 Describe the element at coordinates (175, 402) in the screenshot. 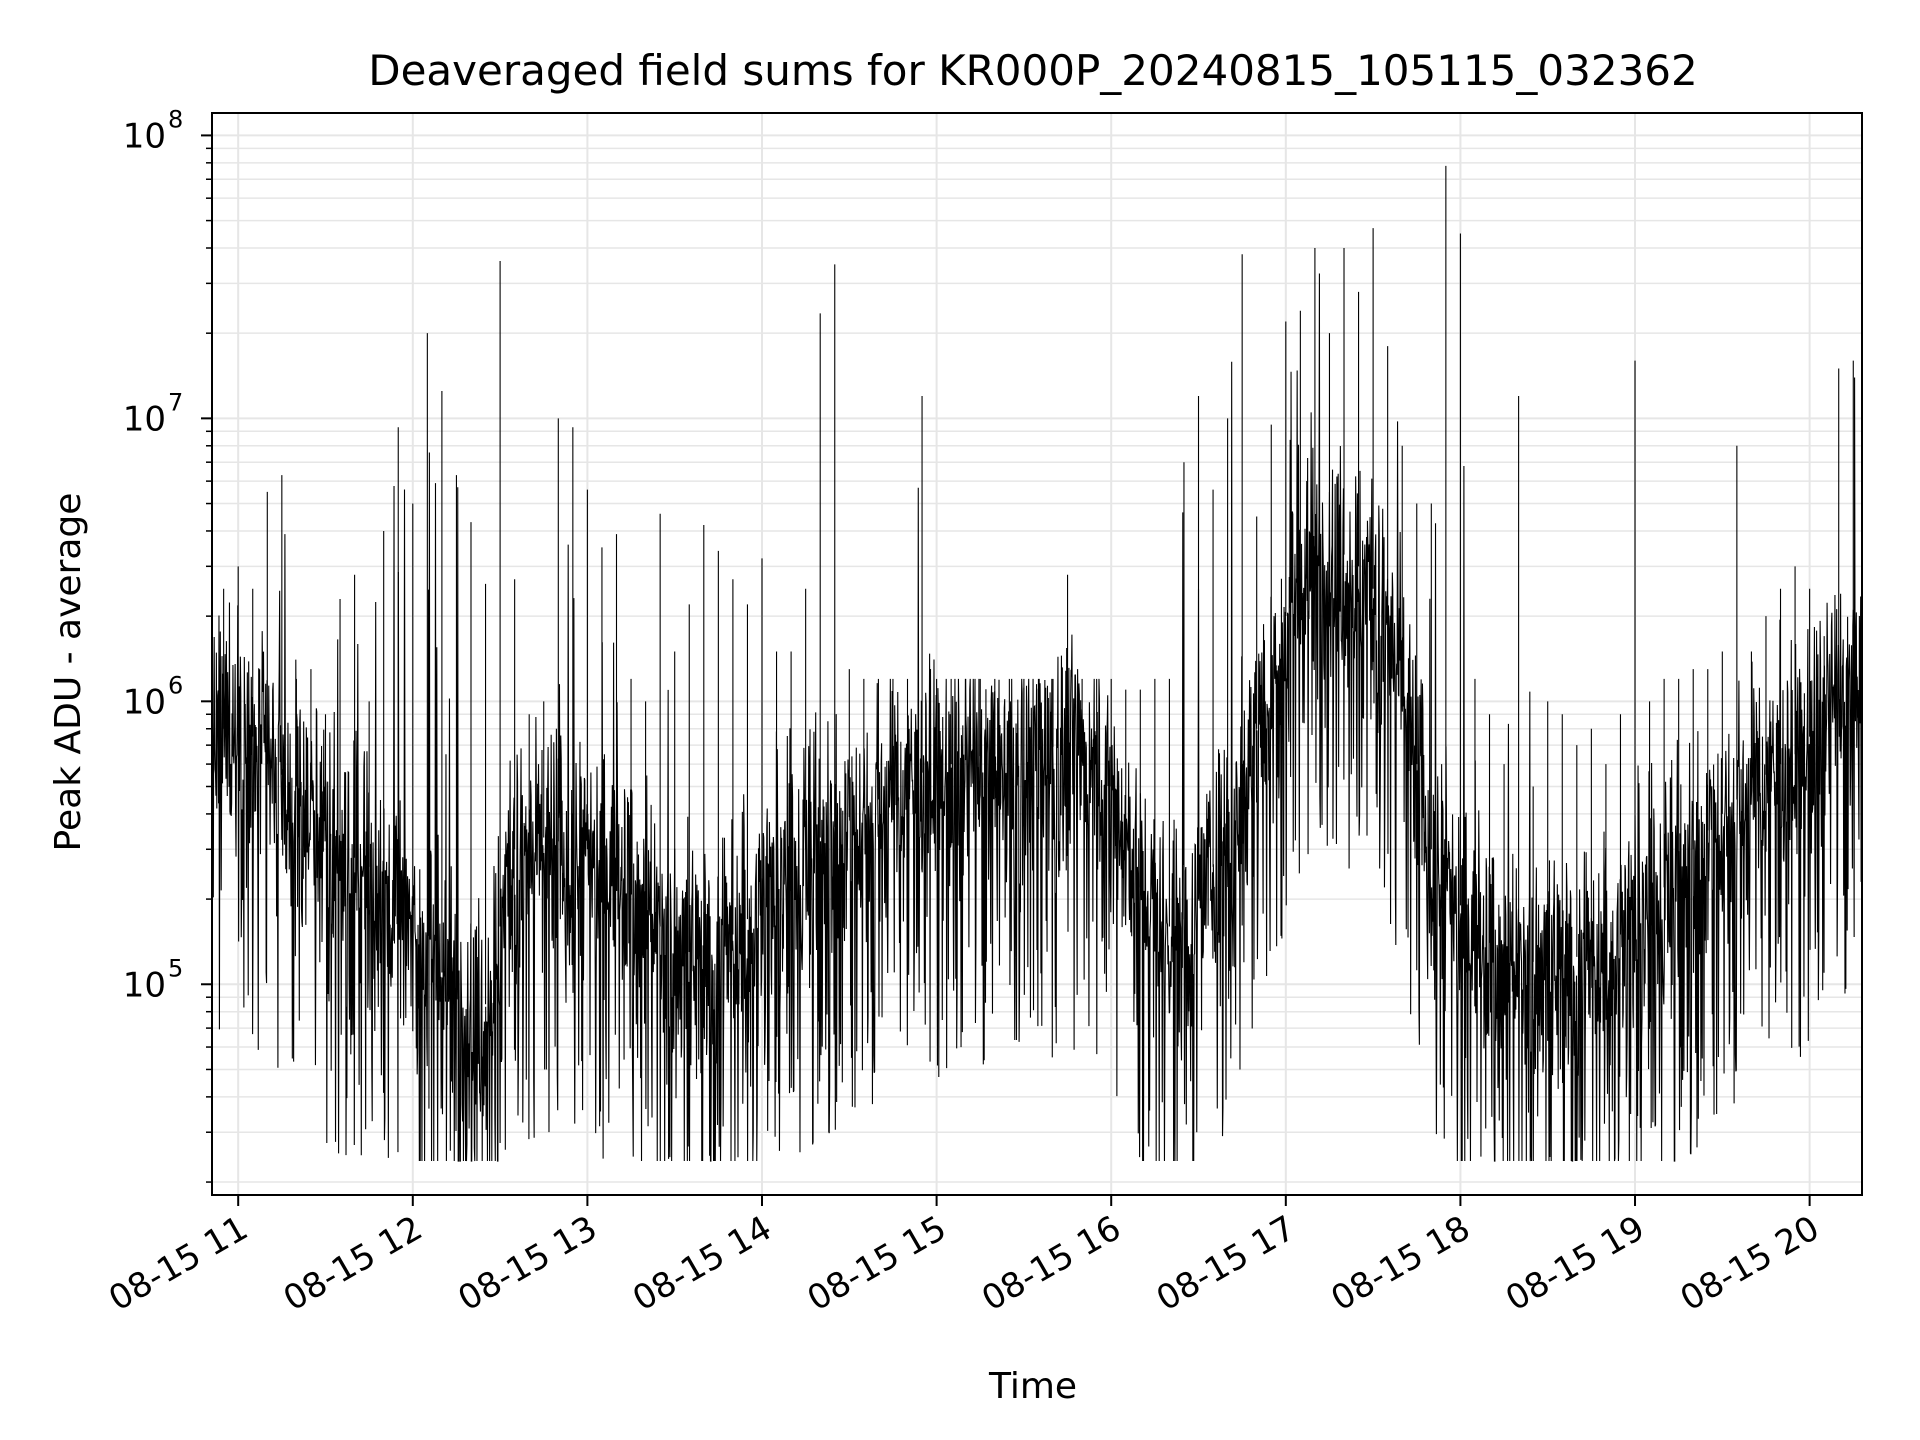

I see `y-tick-exponent: 7` at that location.